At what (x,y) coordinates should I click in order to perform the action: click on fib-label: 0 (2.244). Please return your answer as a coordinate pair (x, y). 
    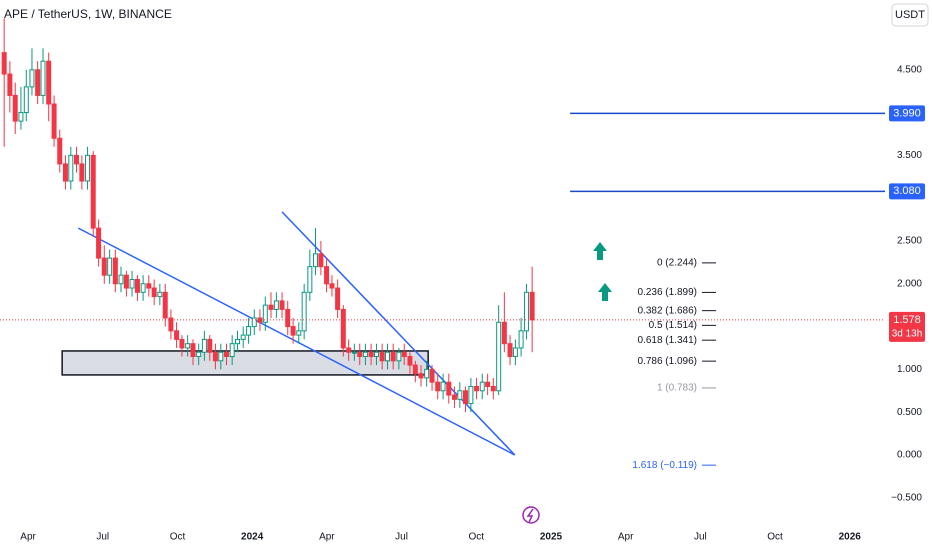
    Looking at the image, I should click on (677, 263).